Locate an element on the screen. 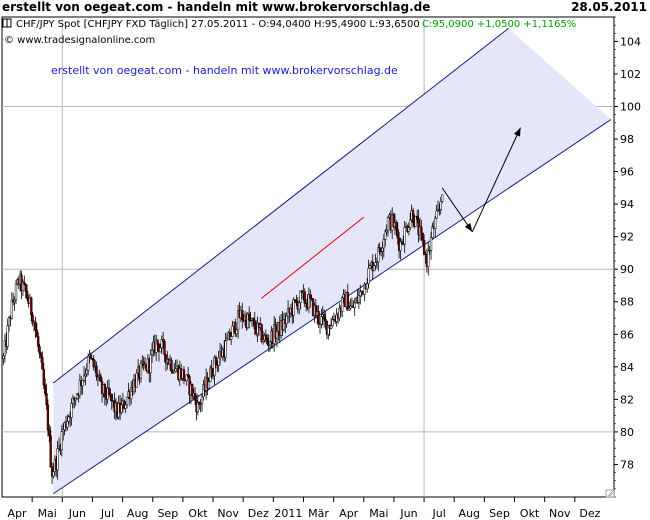  resize-grip-icon is located at coordinates (610, 493).